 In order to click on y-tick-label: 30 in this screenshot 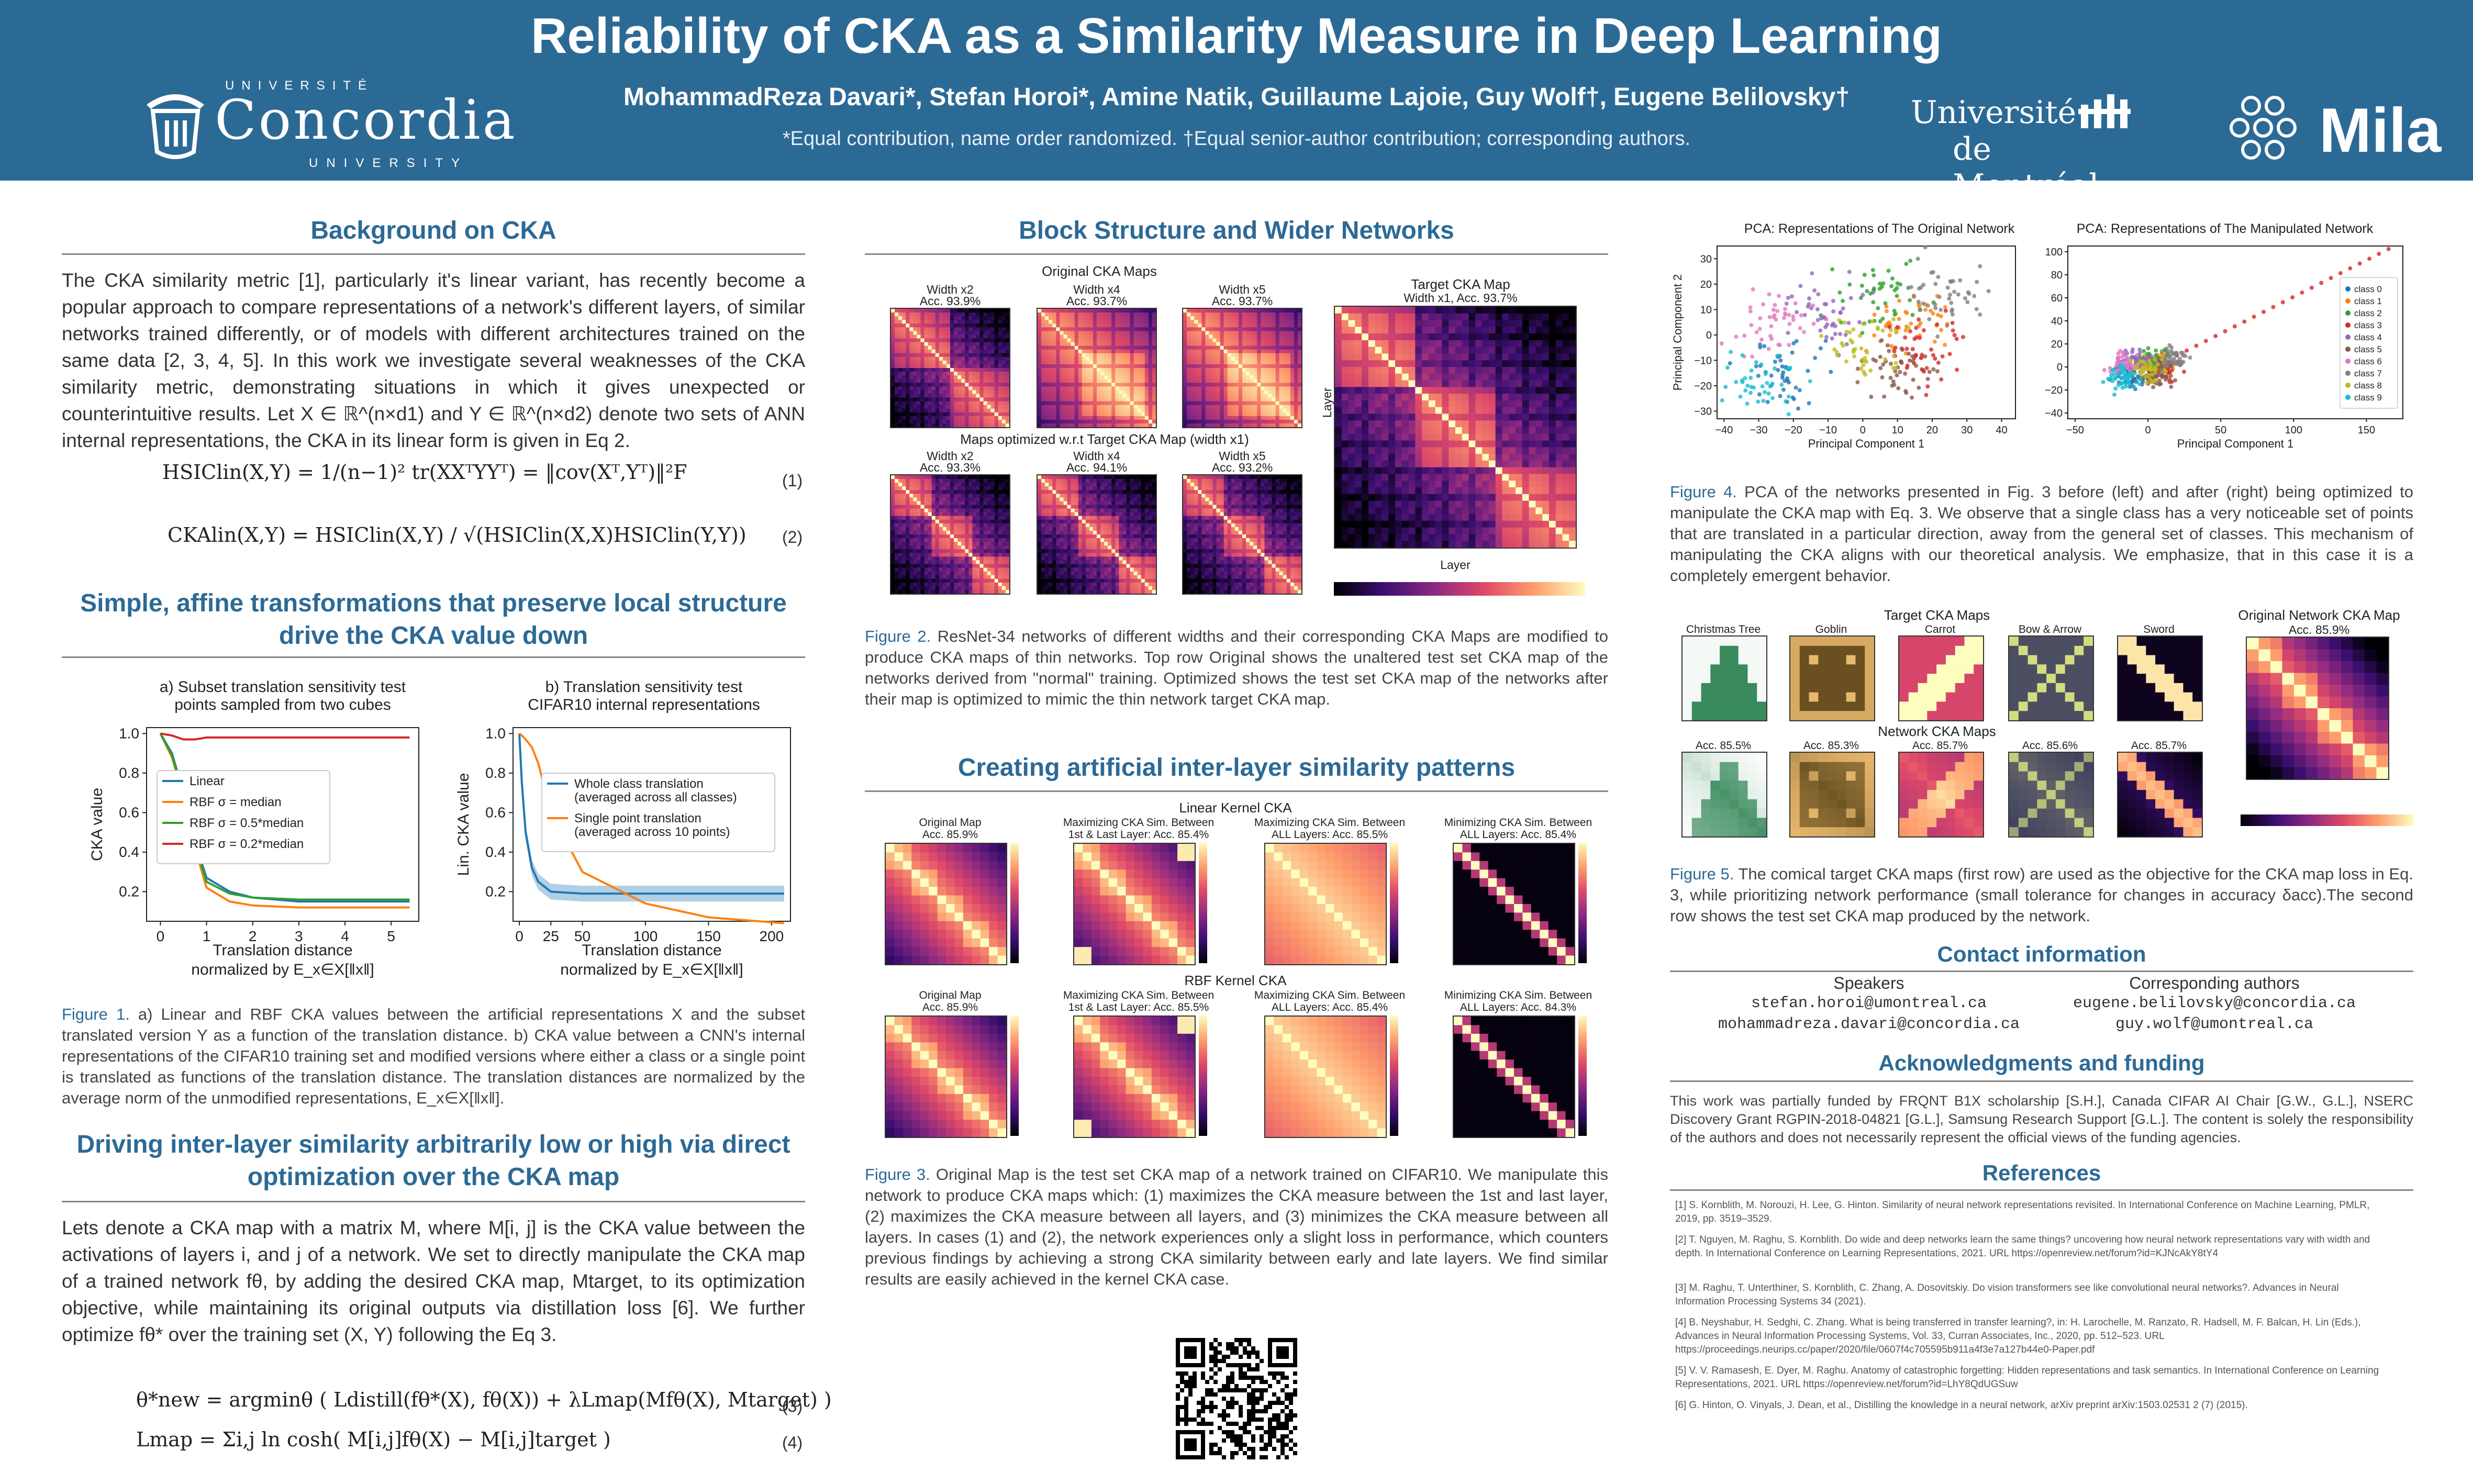, I will do `click(1706, 259)`.